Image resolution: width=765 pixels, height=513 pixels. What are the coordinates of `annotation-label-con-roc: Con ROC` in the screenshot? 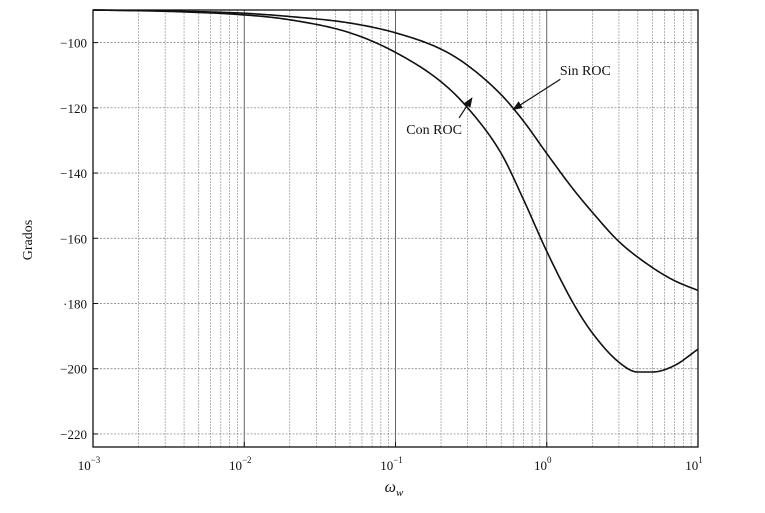 It's located at (434, 130).